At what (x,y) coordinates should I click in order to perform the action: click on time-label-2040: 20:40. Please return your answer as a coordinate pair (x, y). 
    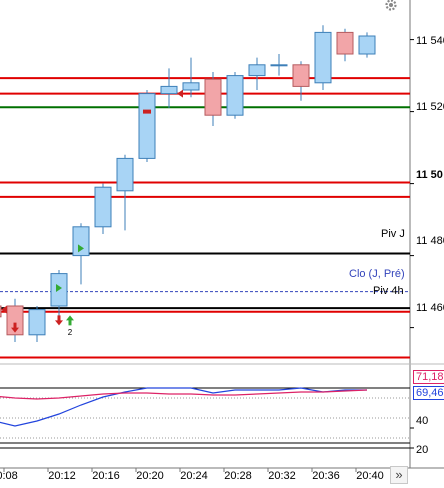
    Looking at the image, I should click on (370, 476).